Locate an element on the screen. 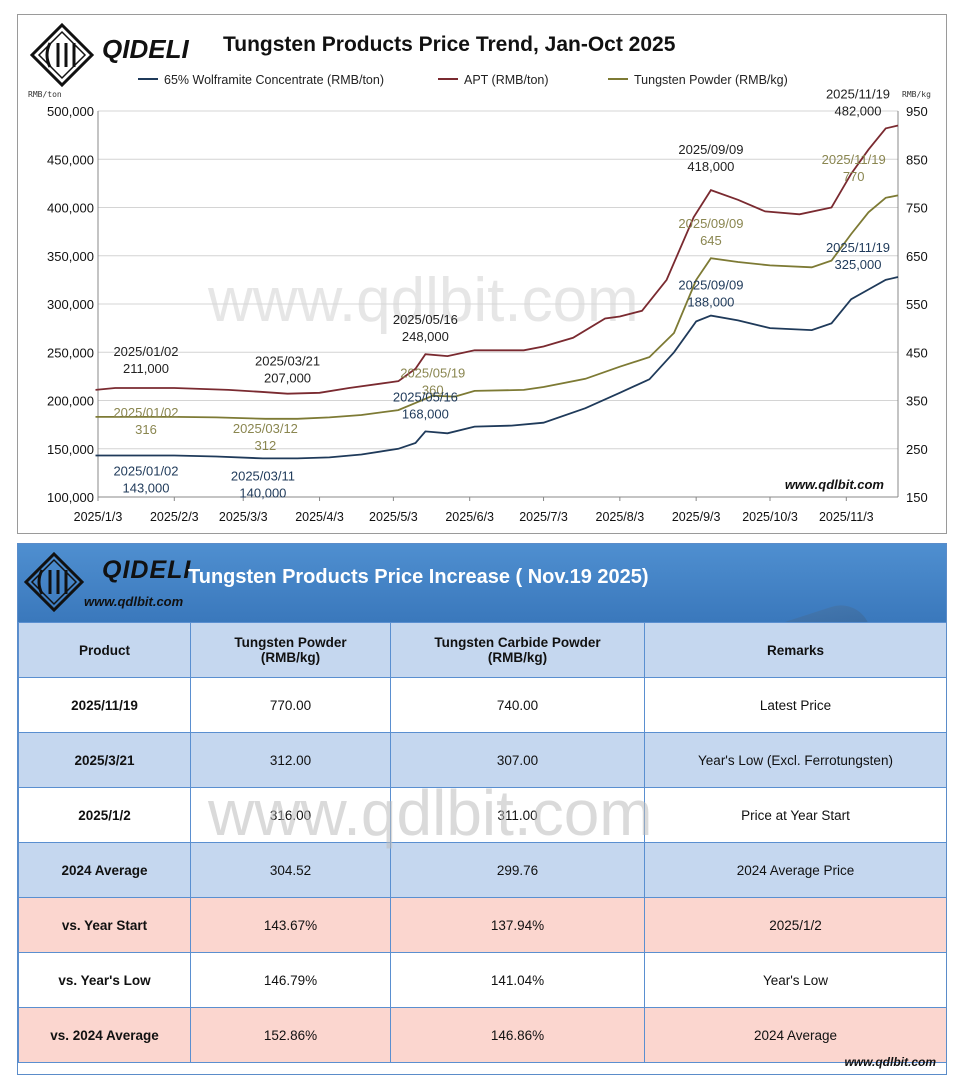 The height and width of the screenshot is (1090, 960). table-footer-website: www.qdlbit.com is located at coordinates (890, 1062).